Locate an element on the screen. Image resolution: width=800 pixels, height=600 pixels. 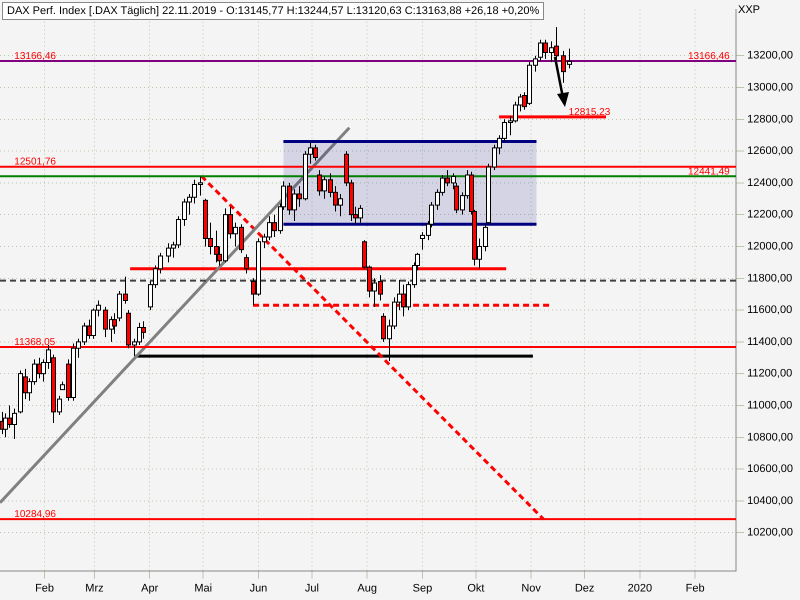
x-tick-label: 2020 is located at coordinates (640, 588).